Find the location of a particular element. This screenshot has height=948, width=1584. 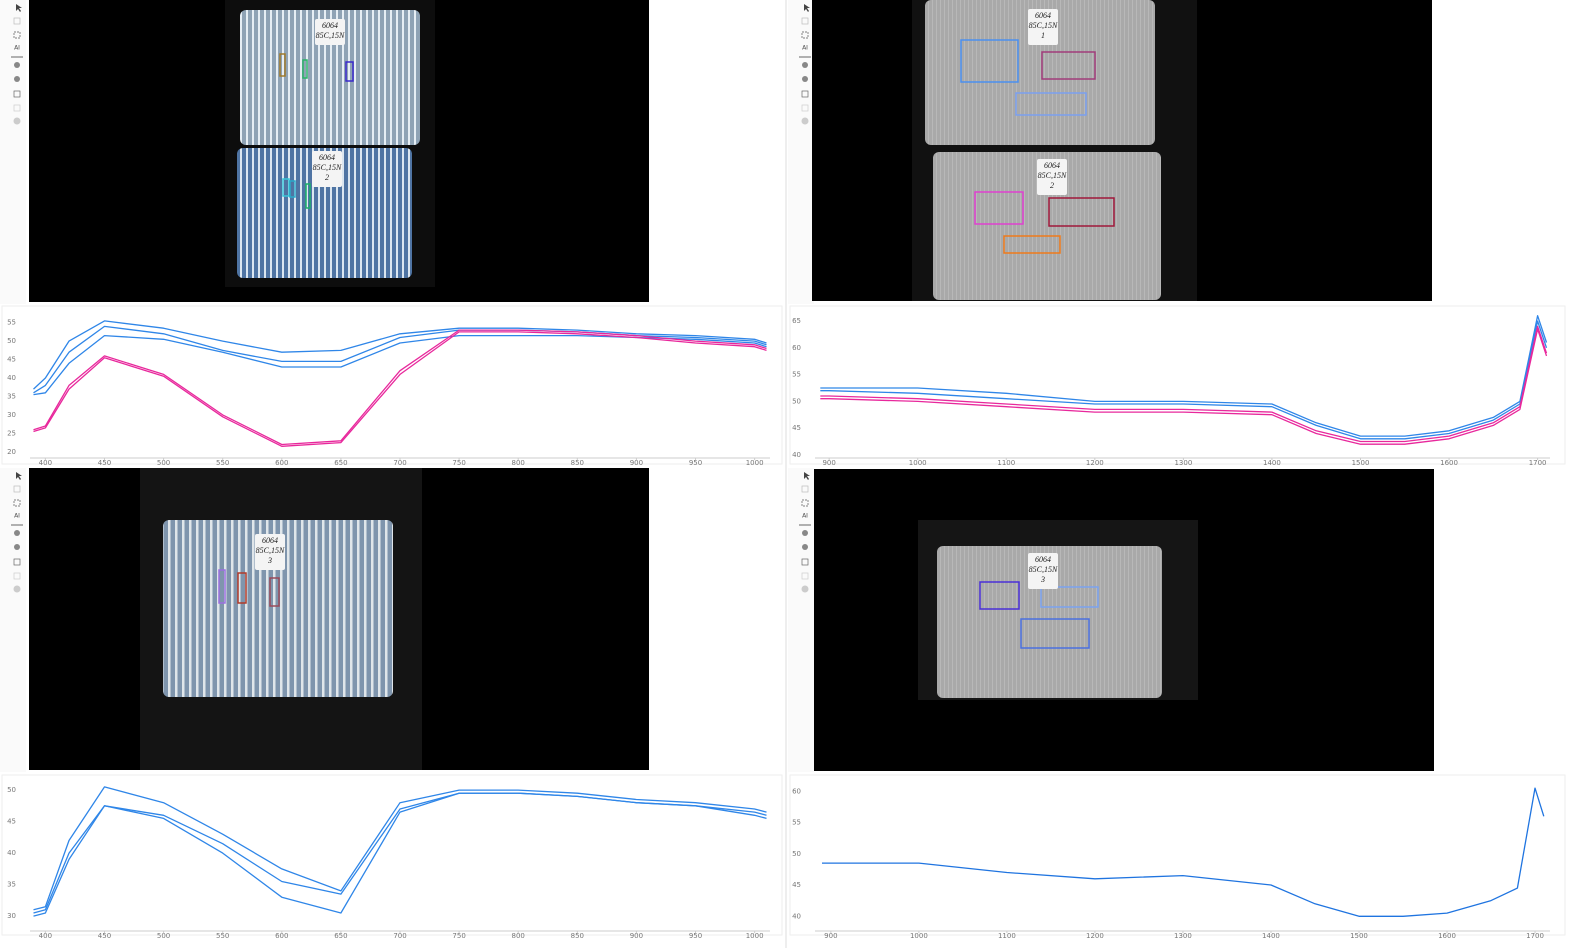

x-tick-label: 500 is located at coordinates (163, 936).